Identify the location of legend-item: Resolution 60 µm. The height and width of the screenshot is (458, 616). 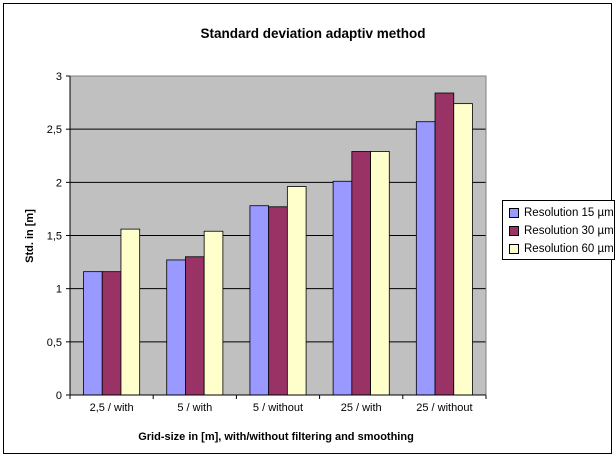
(561, 249).